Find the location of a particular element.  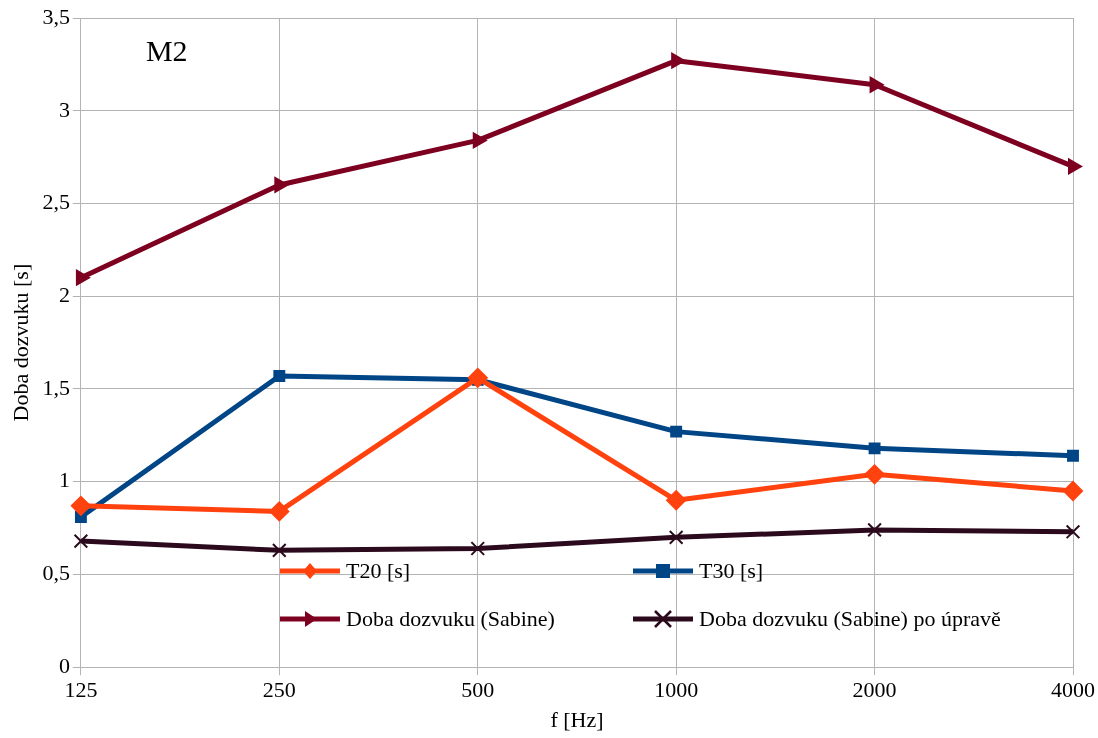

x-tick-label: 2000 is located at coordinates (874, 690).